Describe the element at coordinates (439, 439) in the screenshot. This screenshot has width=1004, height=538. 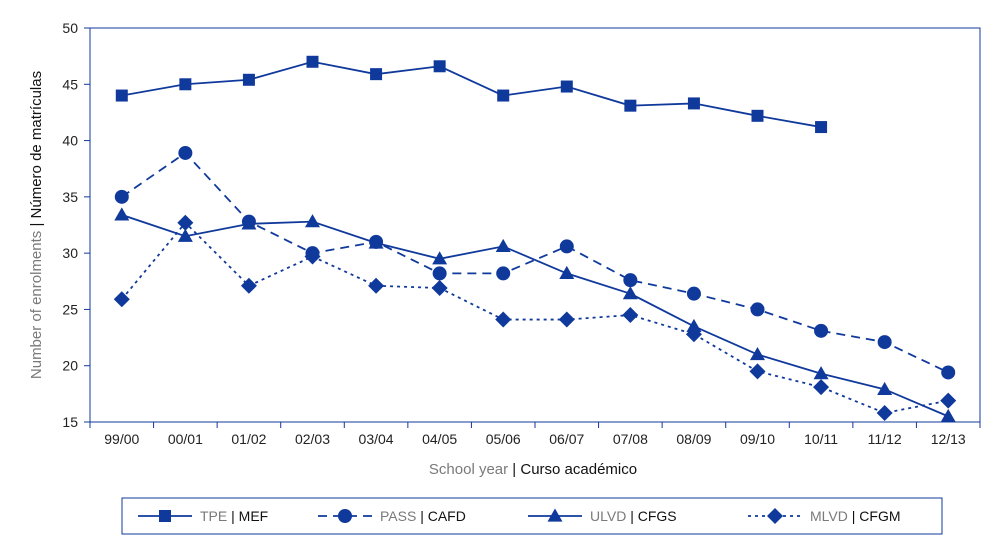
I see `x-tick-label: 04/05` at that location.